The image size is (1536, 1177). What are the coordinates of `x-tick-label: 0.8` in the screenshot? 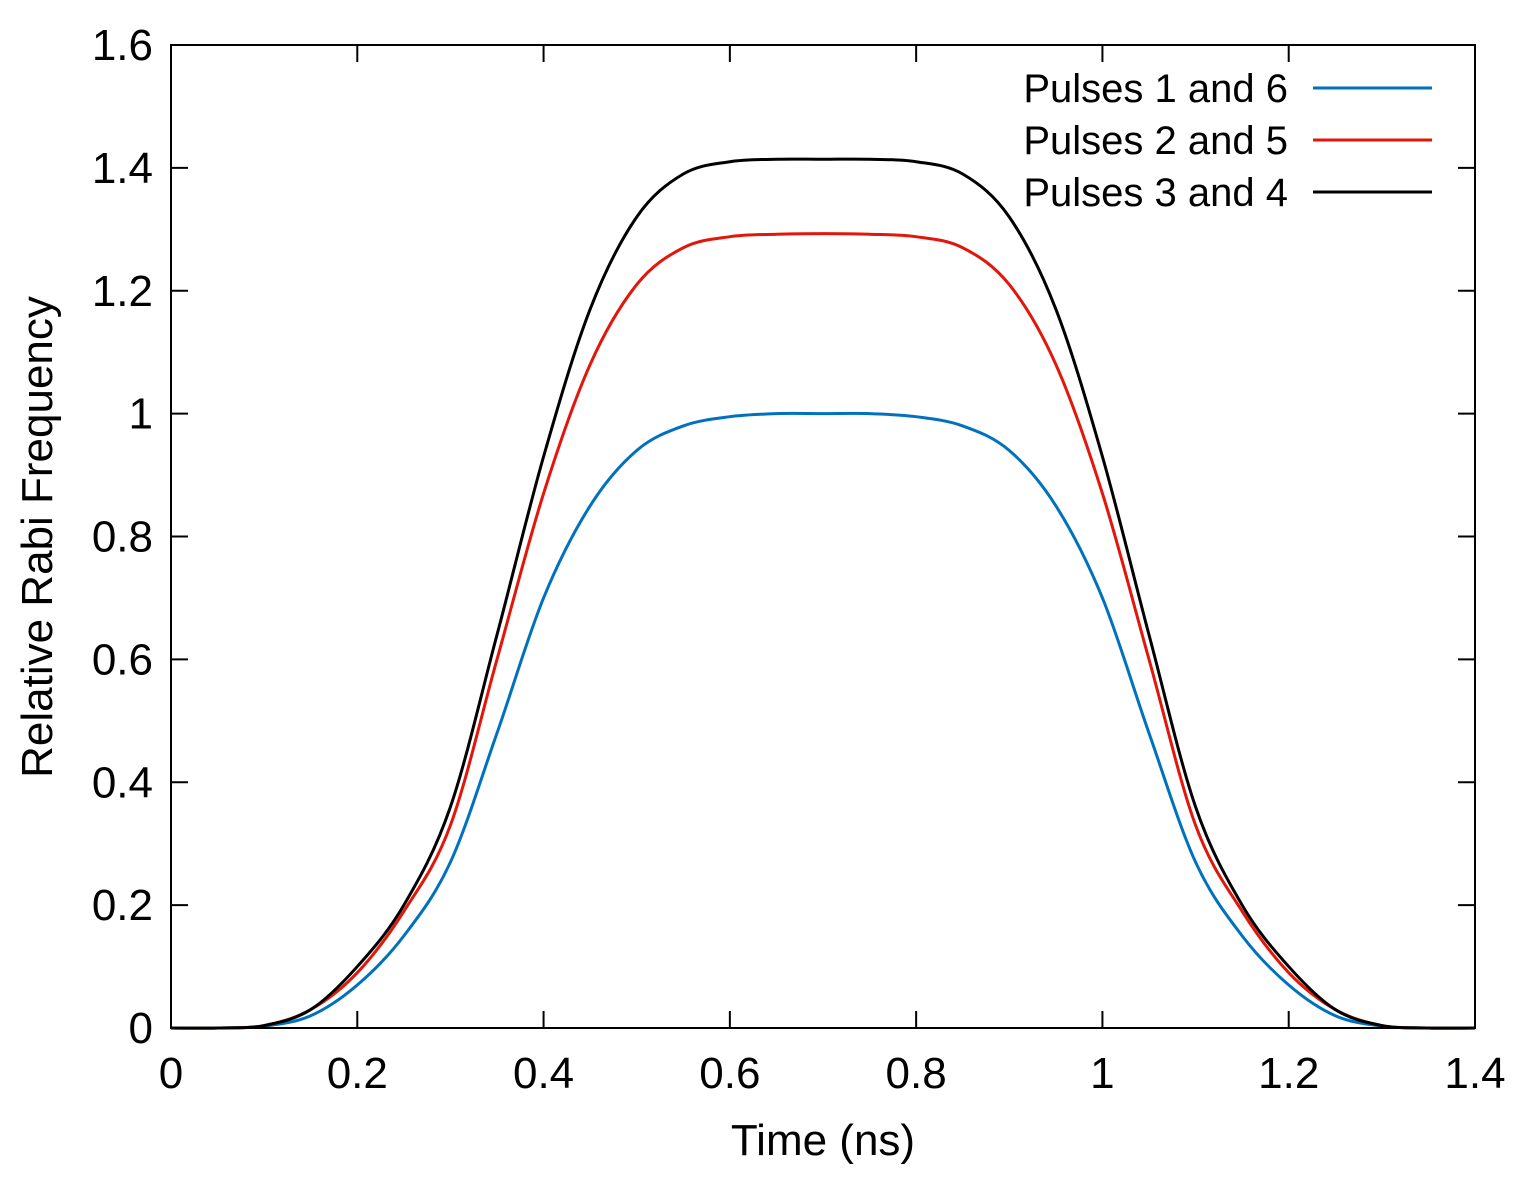 It's located at (916, 1073).